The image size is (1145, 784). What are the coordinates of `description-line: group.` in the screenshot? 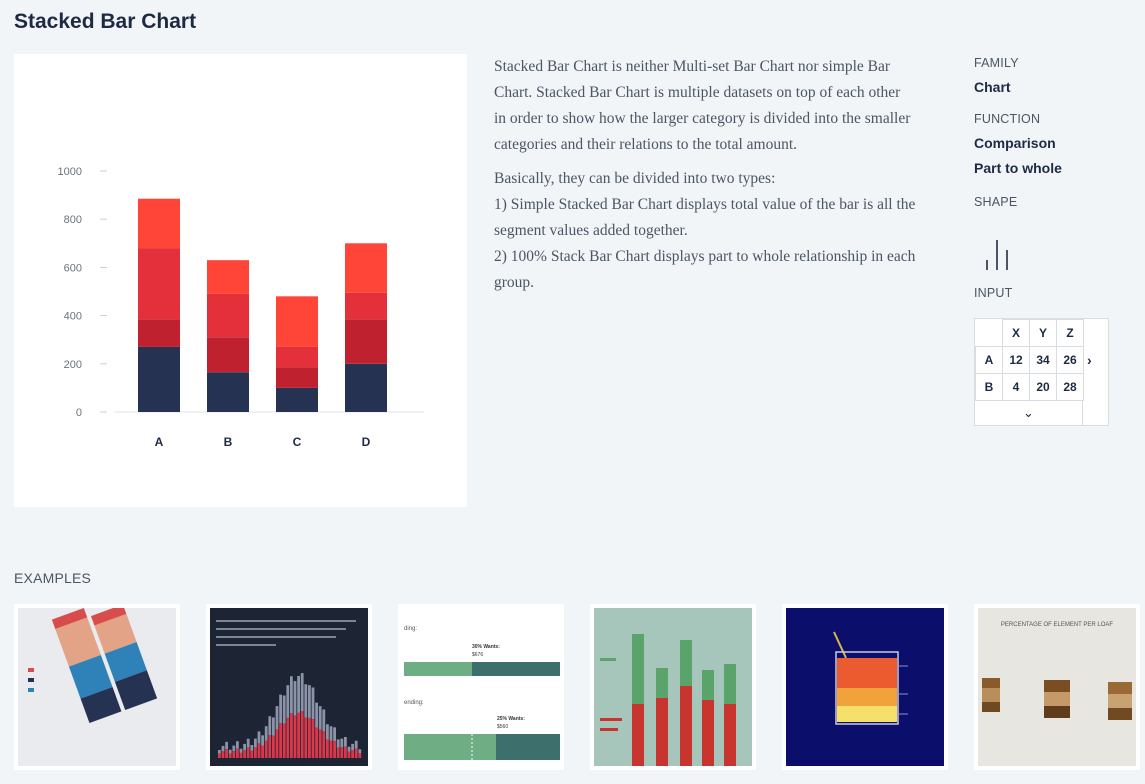 It's located at (514, 282).